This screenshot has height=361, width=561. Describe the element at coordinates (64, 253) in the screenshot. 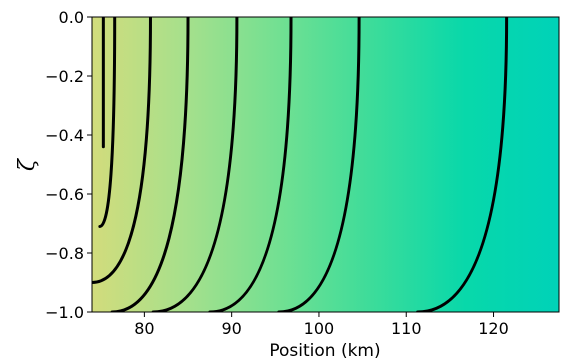

I see `y-tick-label: −0.8` at that location.